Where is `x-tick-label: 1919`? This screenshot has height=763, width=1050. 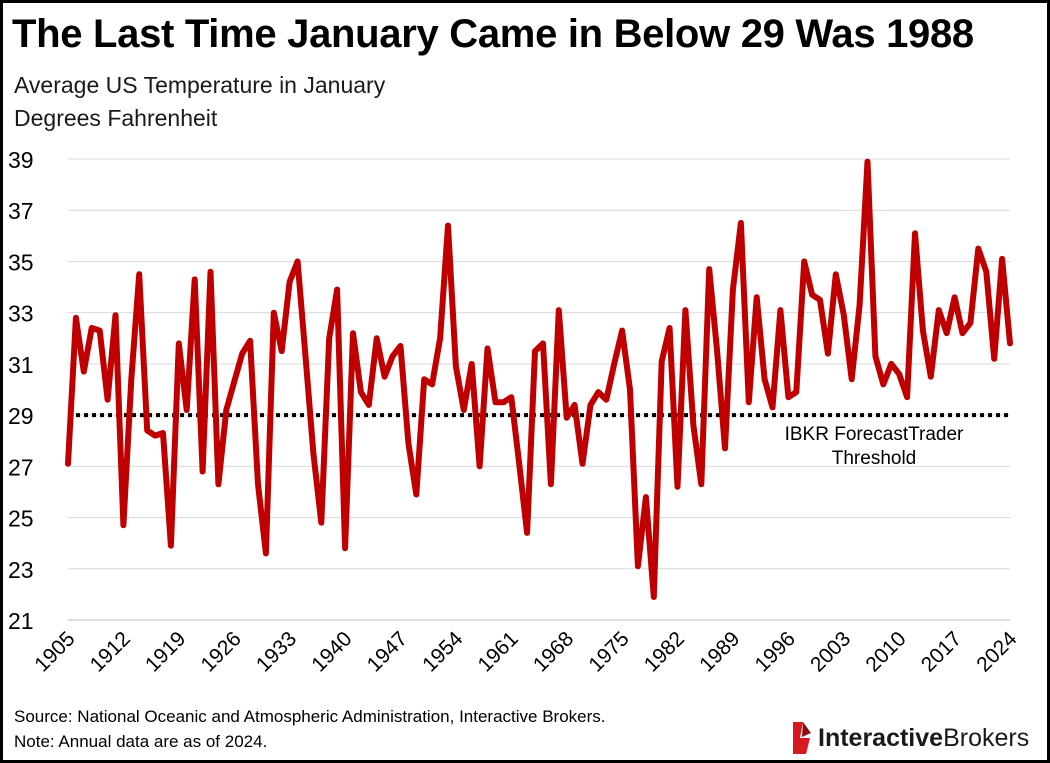
x-tick-label: 1919 is located at coordinates (165, 651).